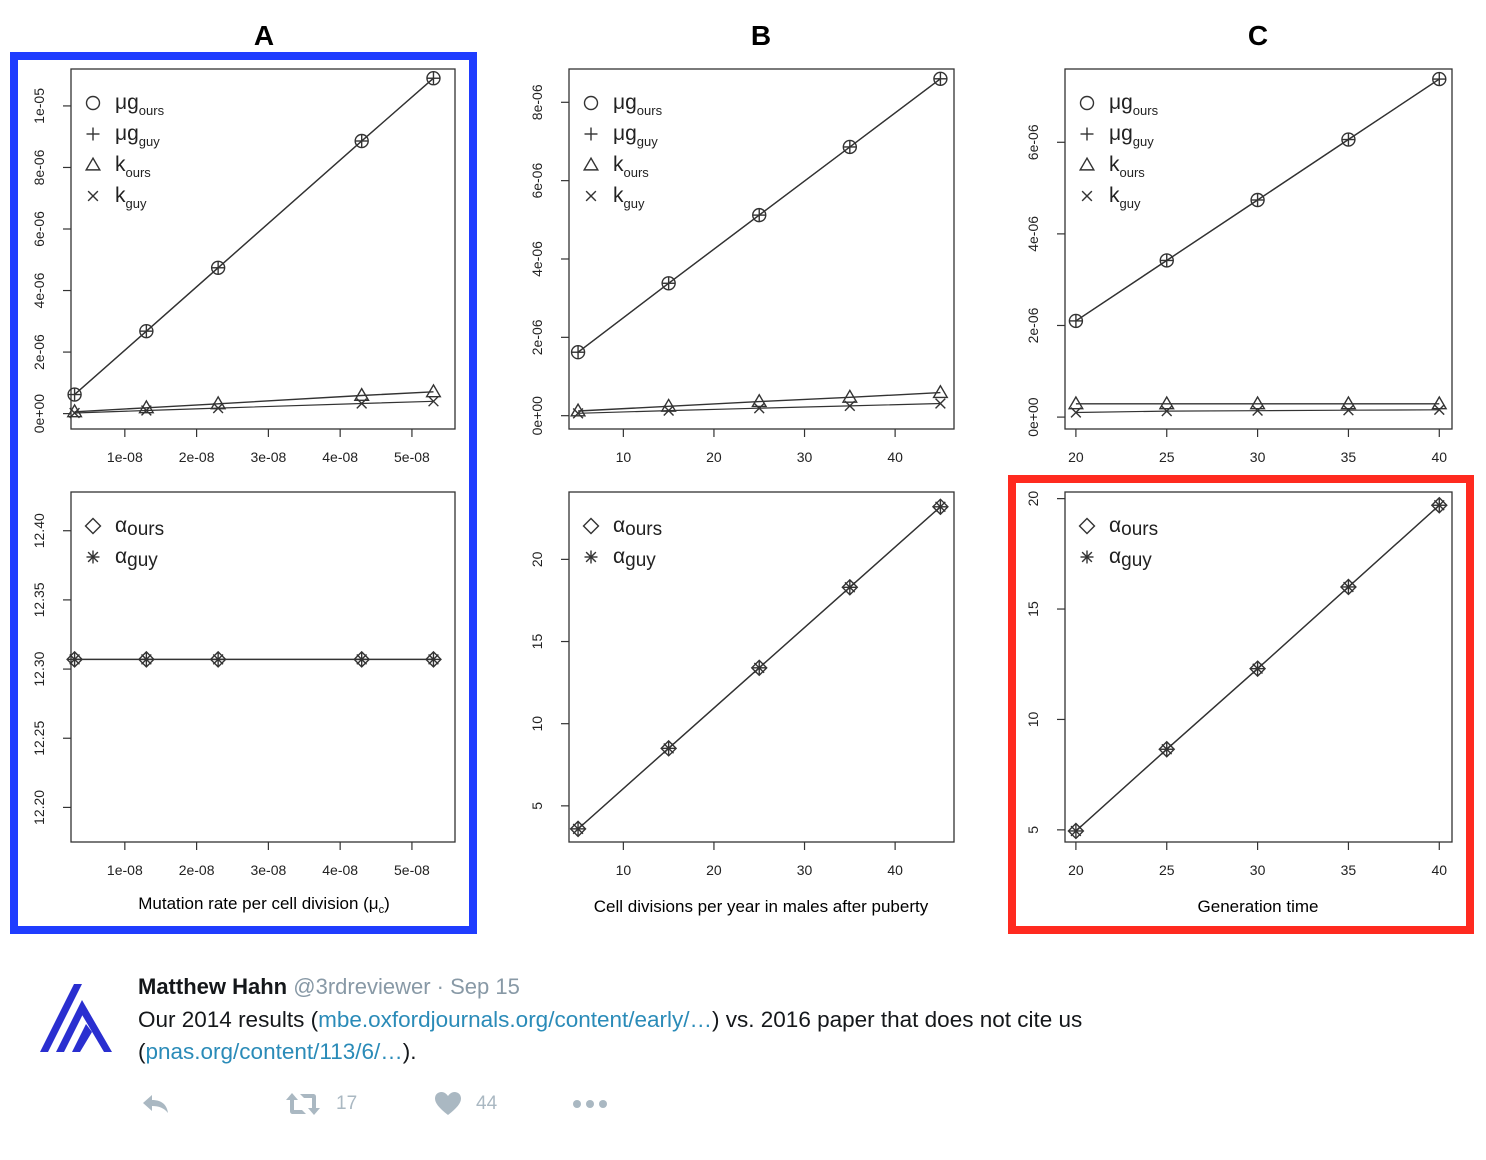 The image size is (1486, 1160). What do you see at coordinates (487, 1103) in the screenshot?
I see `like-count: 44` at bounding box center [487, 1103].